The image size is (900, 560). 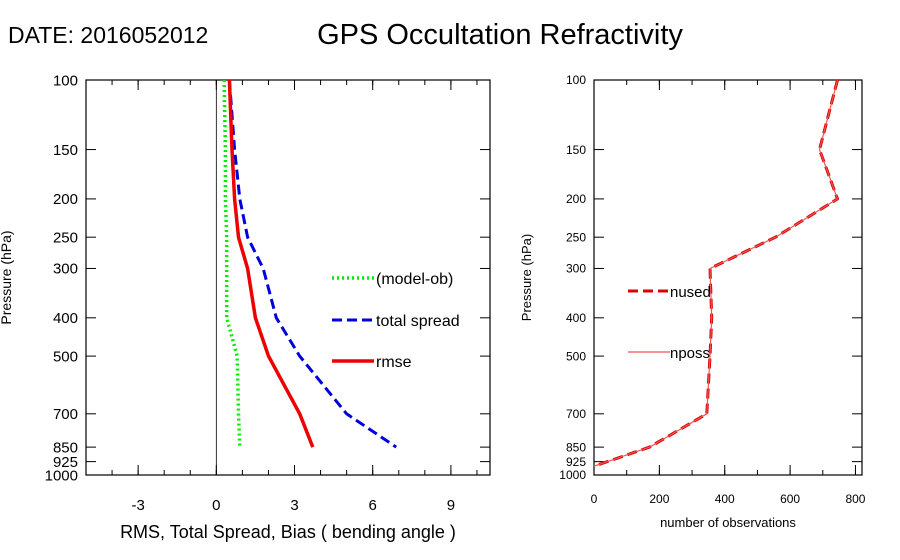 I want to click on legend: nused nposs, so click(x=669, y=323).